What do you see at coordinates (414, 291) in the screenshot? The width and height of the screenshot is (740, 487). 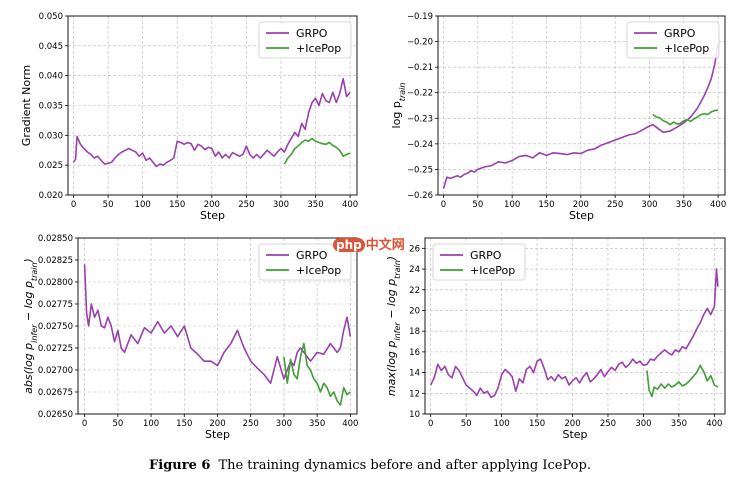 I see `y-tick-label: 22` at bounding box center [414, 291].